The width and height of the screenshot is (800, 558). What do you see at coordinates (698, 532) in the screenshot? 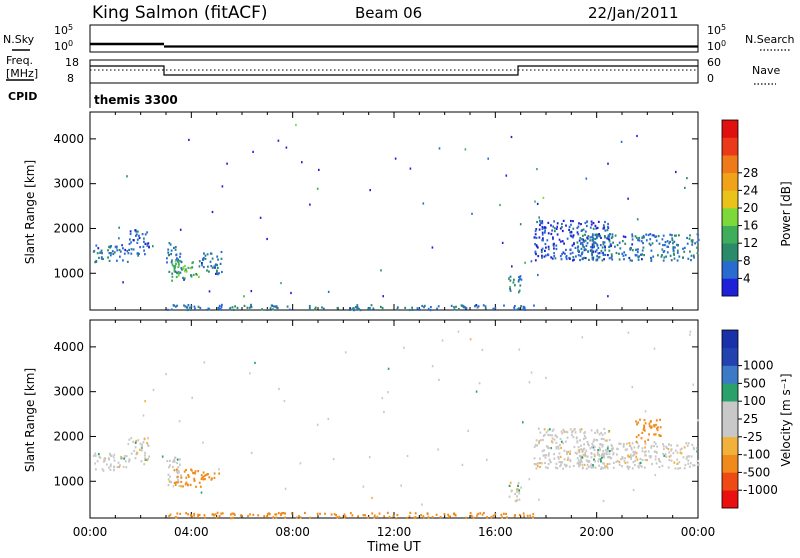
I see `x-tick-label: 00:00` at bounding box center [698, 532].